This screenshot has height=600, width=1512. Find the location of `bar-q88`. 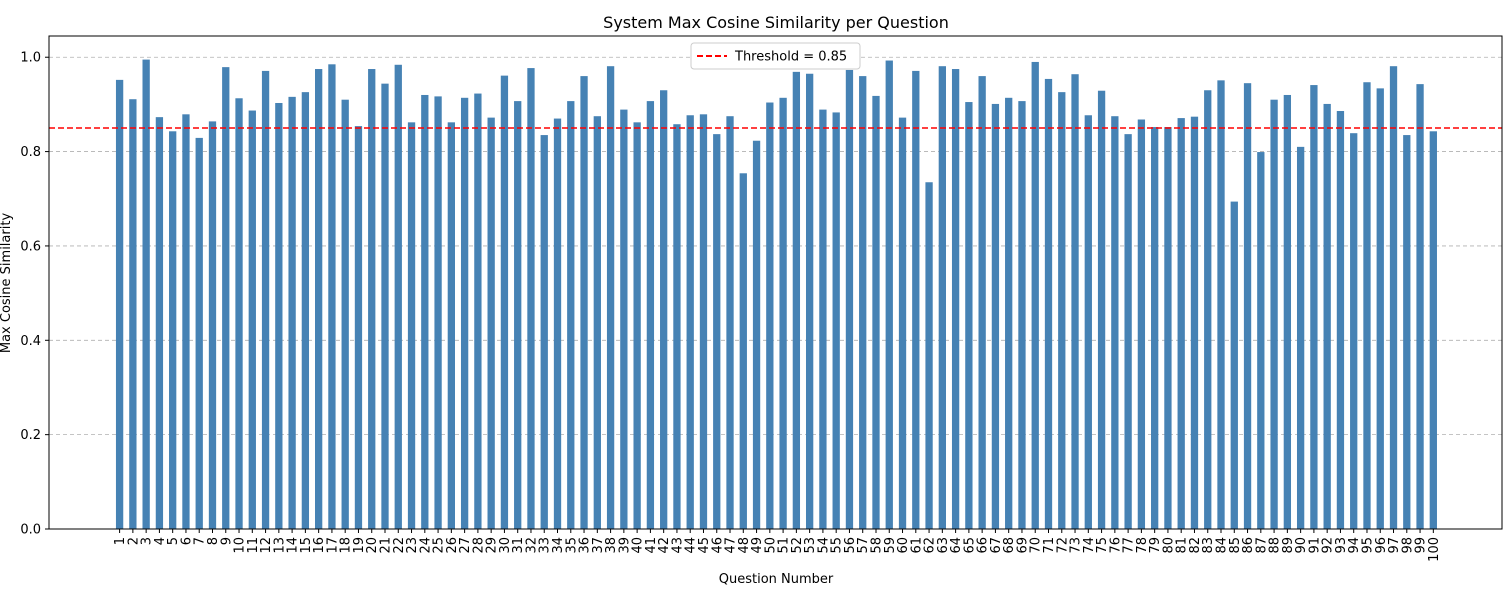

bar-q88 is located at coordinates (1274, 314).